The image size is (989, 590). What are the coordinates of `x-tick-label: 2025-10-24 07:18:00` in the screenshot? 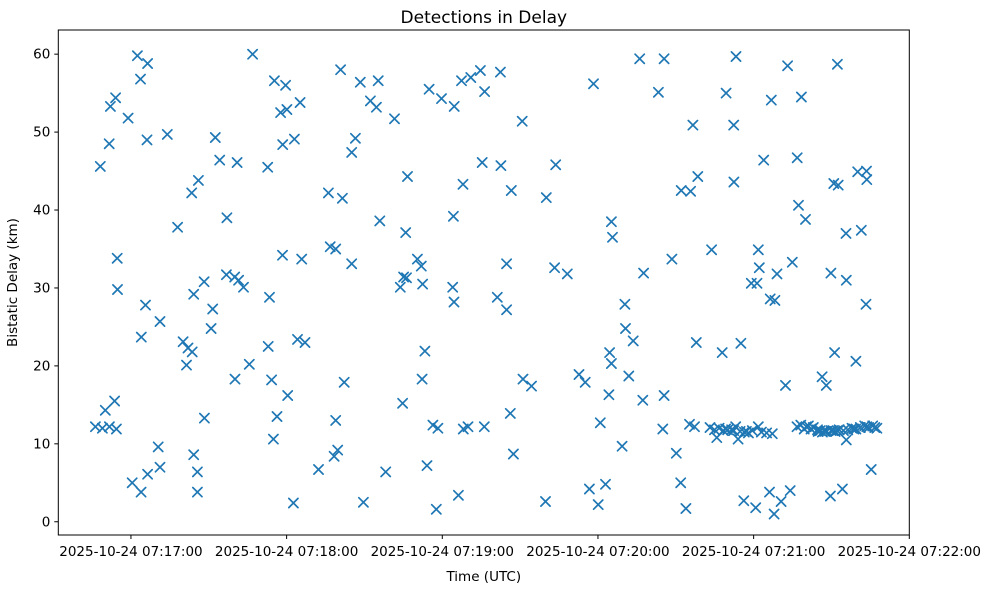 It's located at (286, 552).